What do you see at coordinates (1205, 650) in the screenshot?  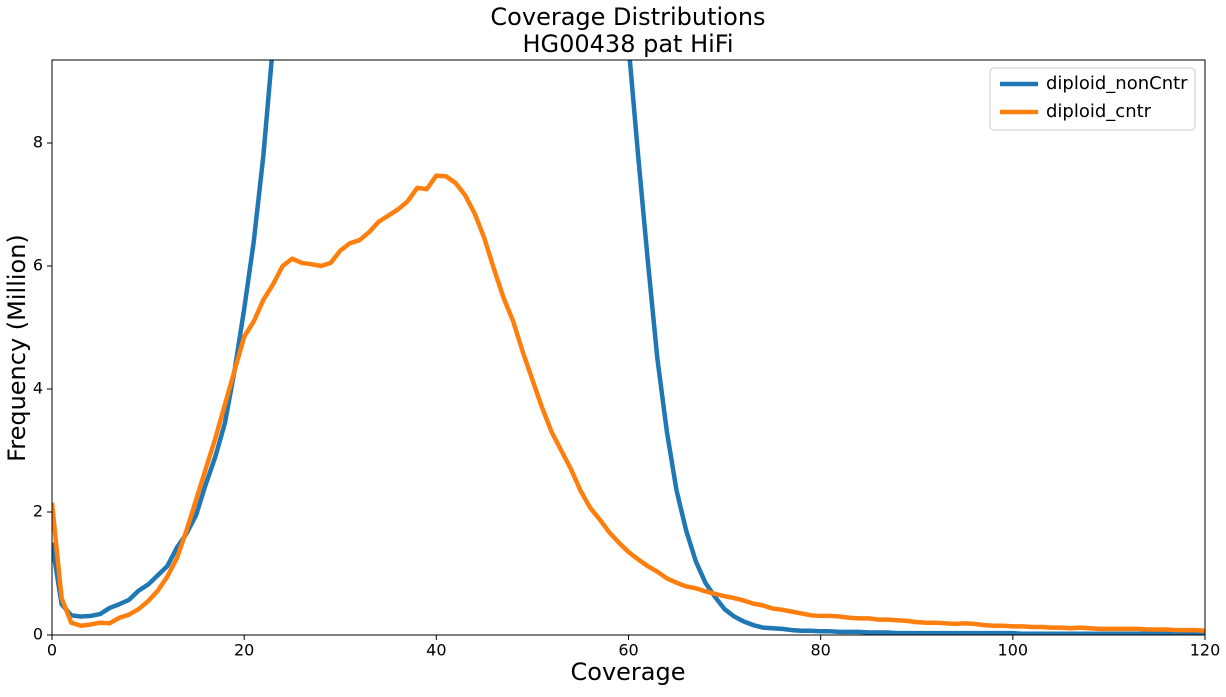 I see `x-tick-label: 120` at bounding box center [1205, 650].